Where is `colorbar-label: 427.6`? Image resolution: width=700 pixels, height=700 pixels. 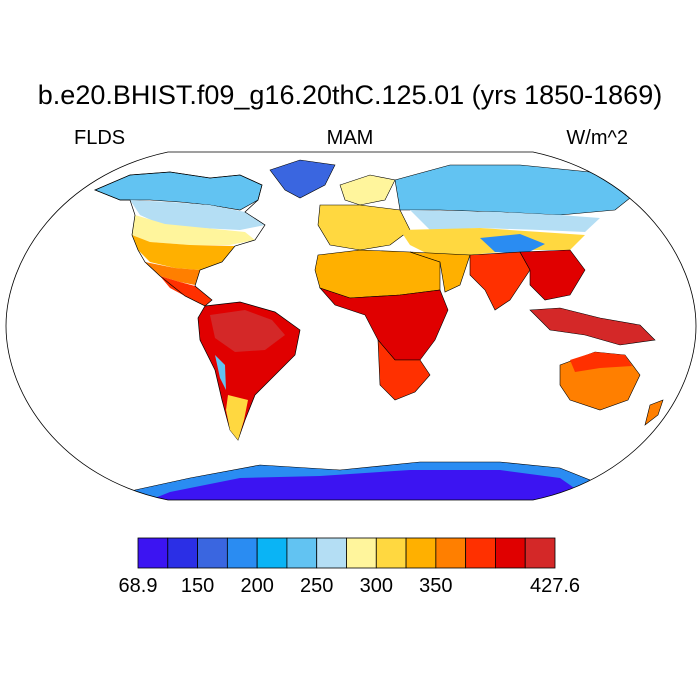
colorbar-label: 427.6 is located at coordinates (555, 586).